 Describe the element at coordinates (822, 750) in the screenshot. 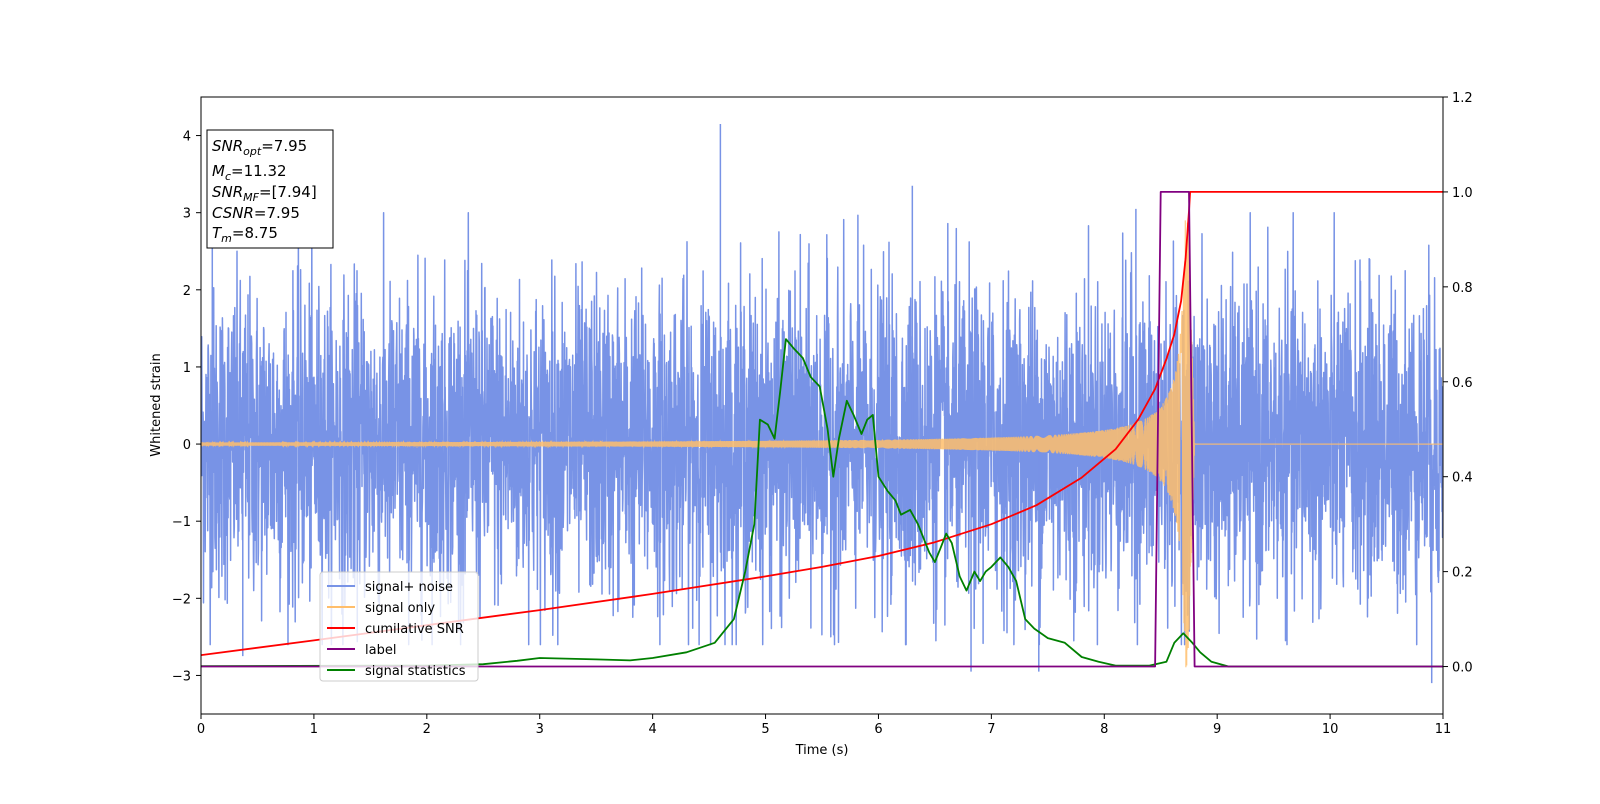

I see `x-axis-label: Time (s)` at that location.